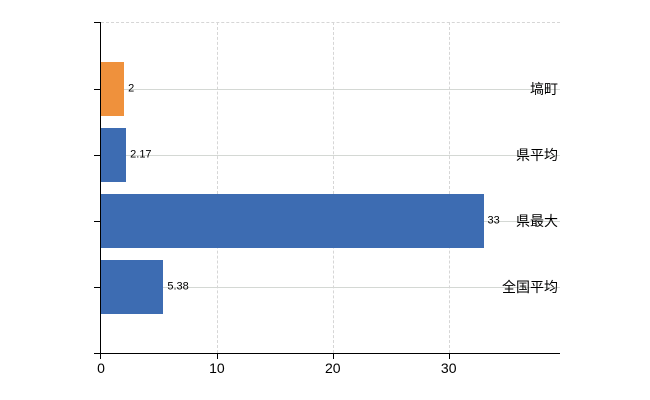 The width and height of the screenshot is (650, 400). Describe the element at coordinates (141, 154) in the screenshot. I see `bar-value-label: 2.17` at that location.